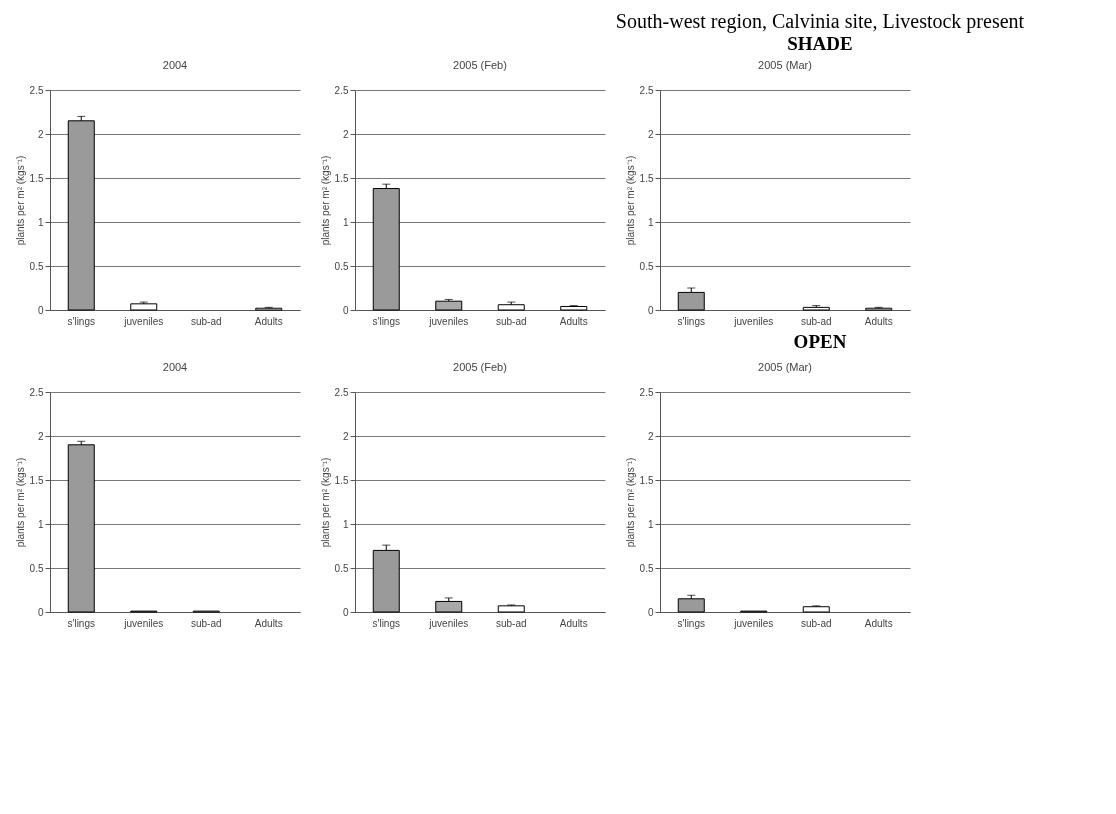 This screenshot has height=814, width=1116. Describe the element at coordinates (820, 21) in the screenshot. I see `text: South-west region, Calvinia site, Livestock present` at that location.